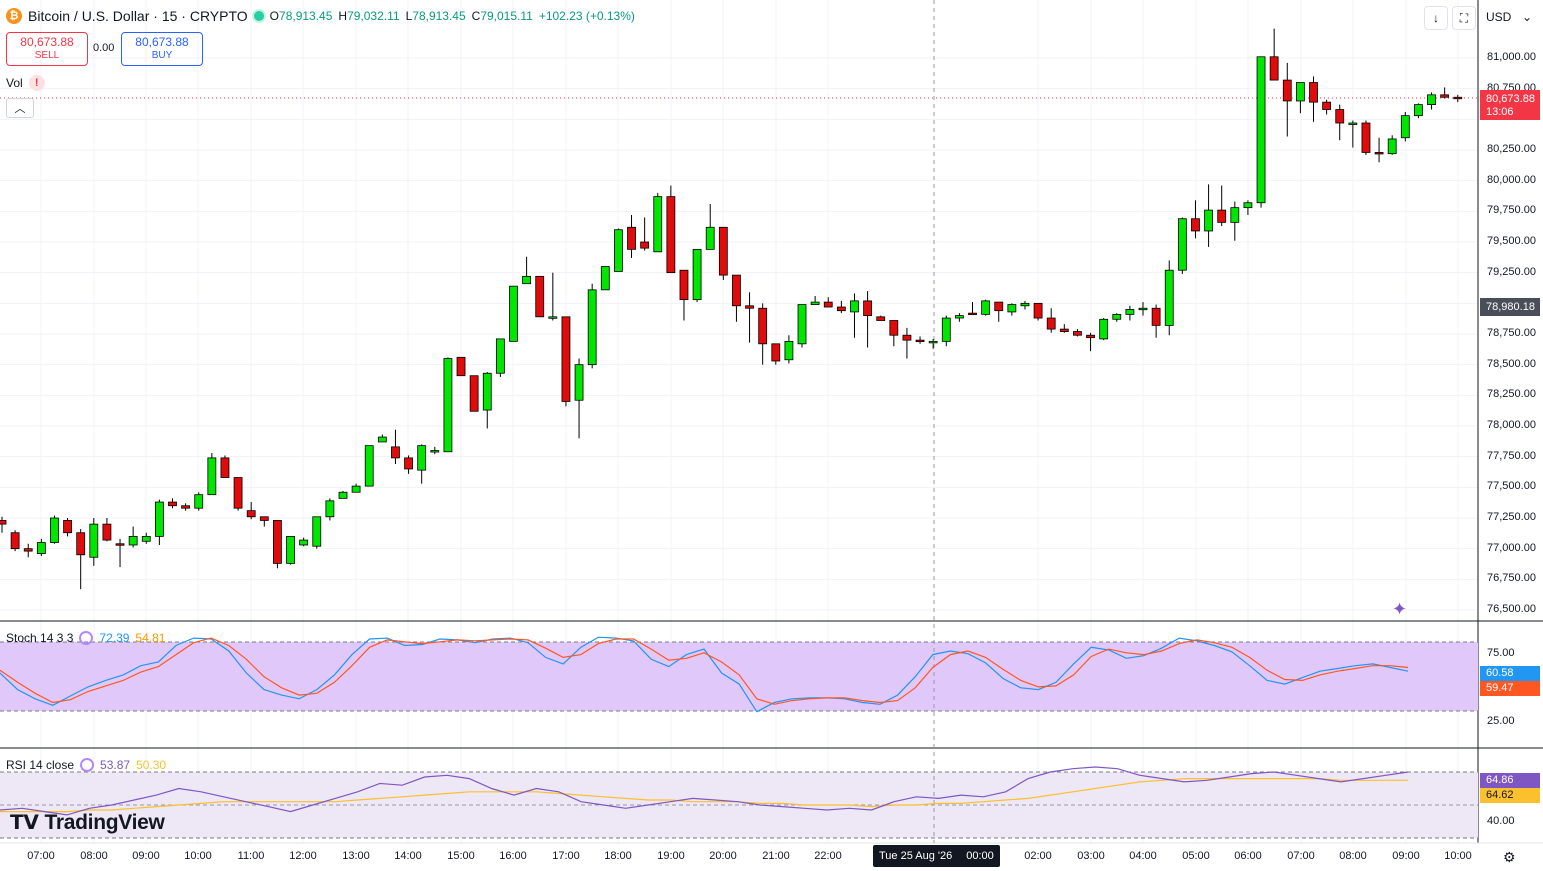 The height and width of the screenshot is (871, 1543). I want to click on countdown-timer: 13:06, so click(1500, 112).